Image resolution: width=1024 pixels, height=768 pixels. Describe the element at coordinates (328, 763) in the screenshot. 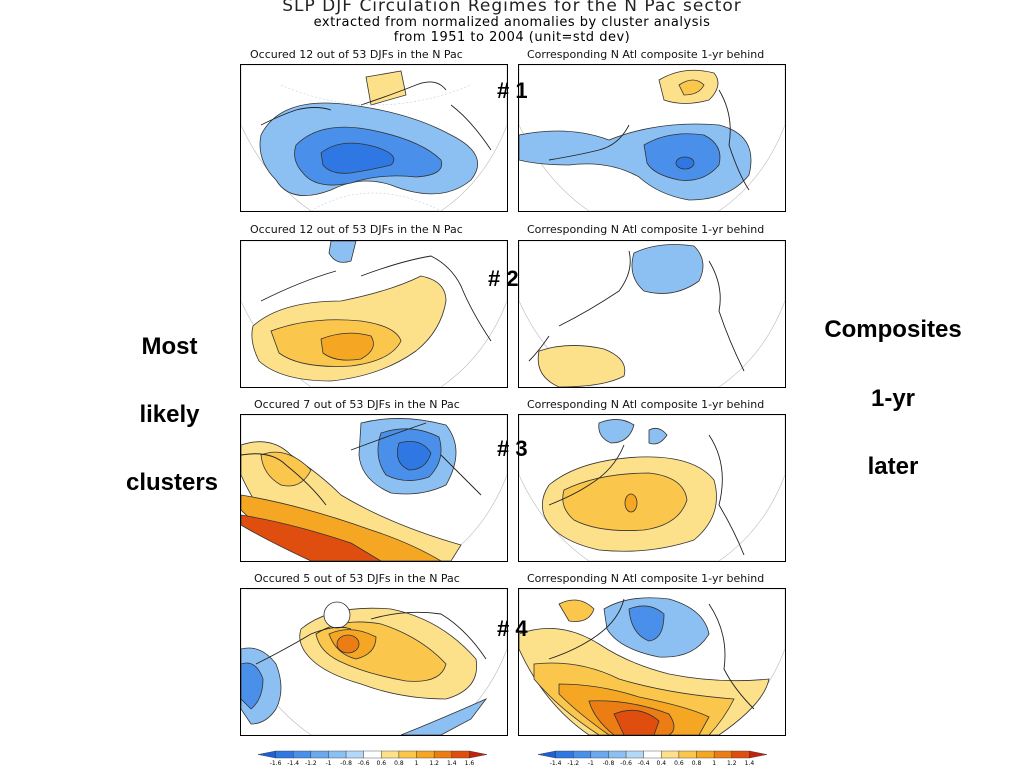

I see `colorbar-left-tick-label: -1` at that location.